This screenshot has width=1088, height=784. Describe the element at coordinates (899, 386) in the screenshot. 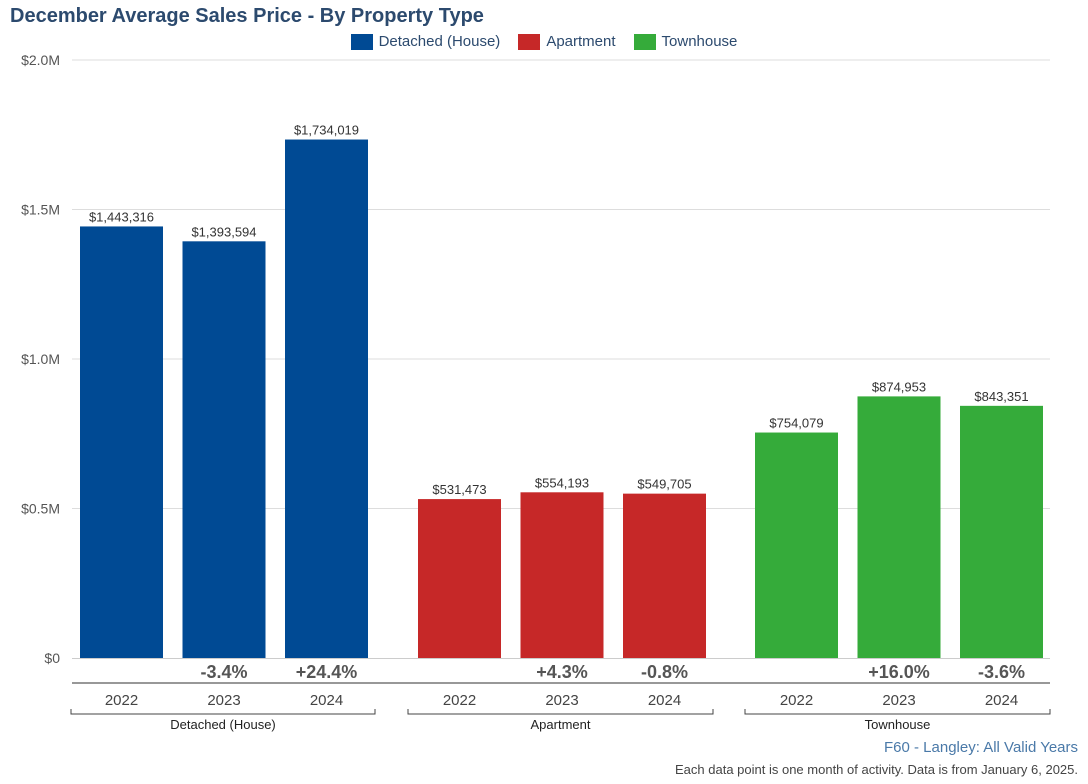

I see `data-label: $874,953` at that location.